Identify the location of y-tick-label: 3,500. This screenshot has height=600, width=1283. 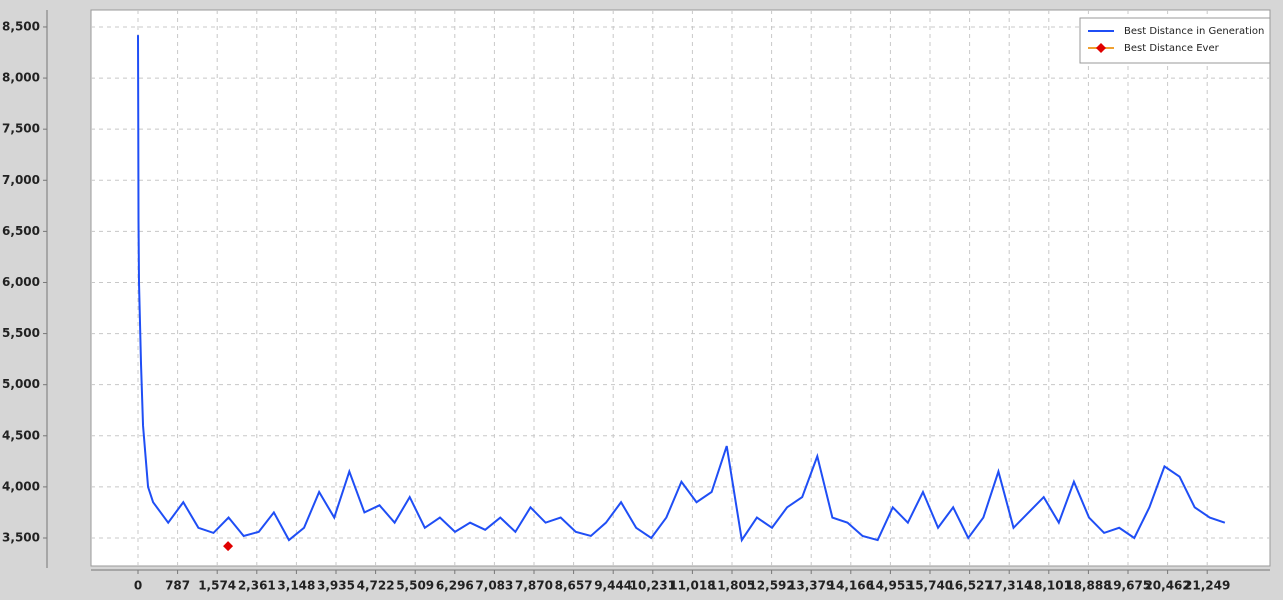
(21, 537).